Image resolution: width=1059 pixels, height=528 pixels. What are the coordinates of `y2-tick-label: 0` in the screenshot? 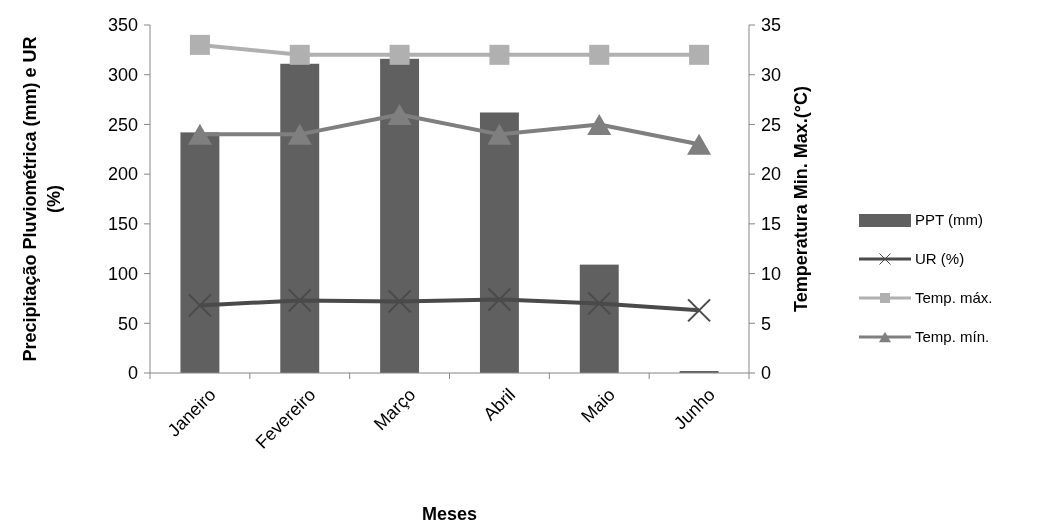 It's located at (766, 373).